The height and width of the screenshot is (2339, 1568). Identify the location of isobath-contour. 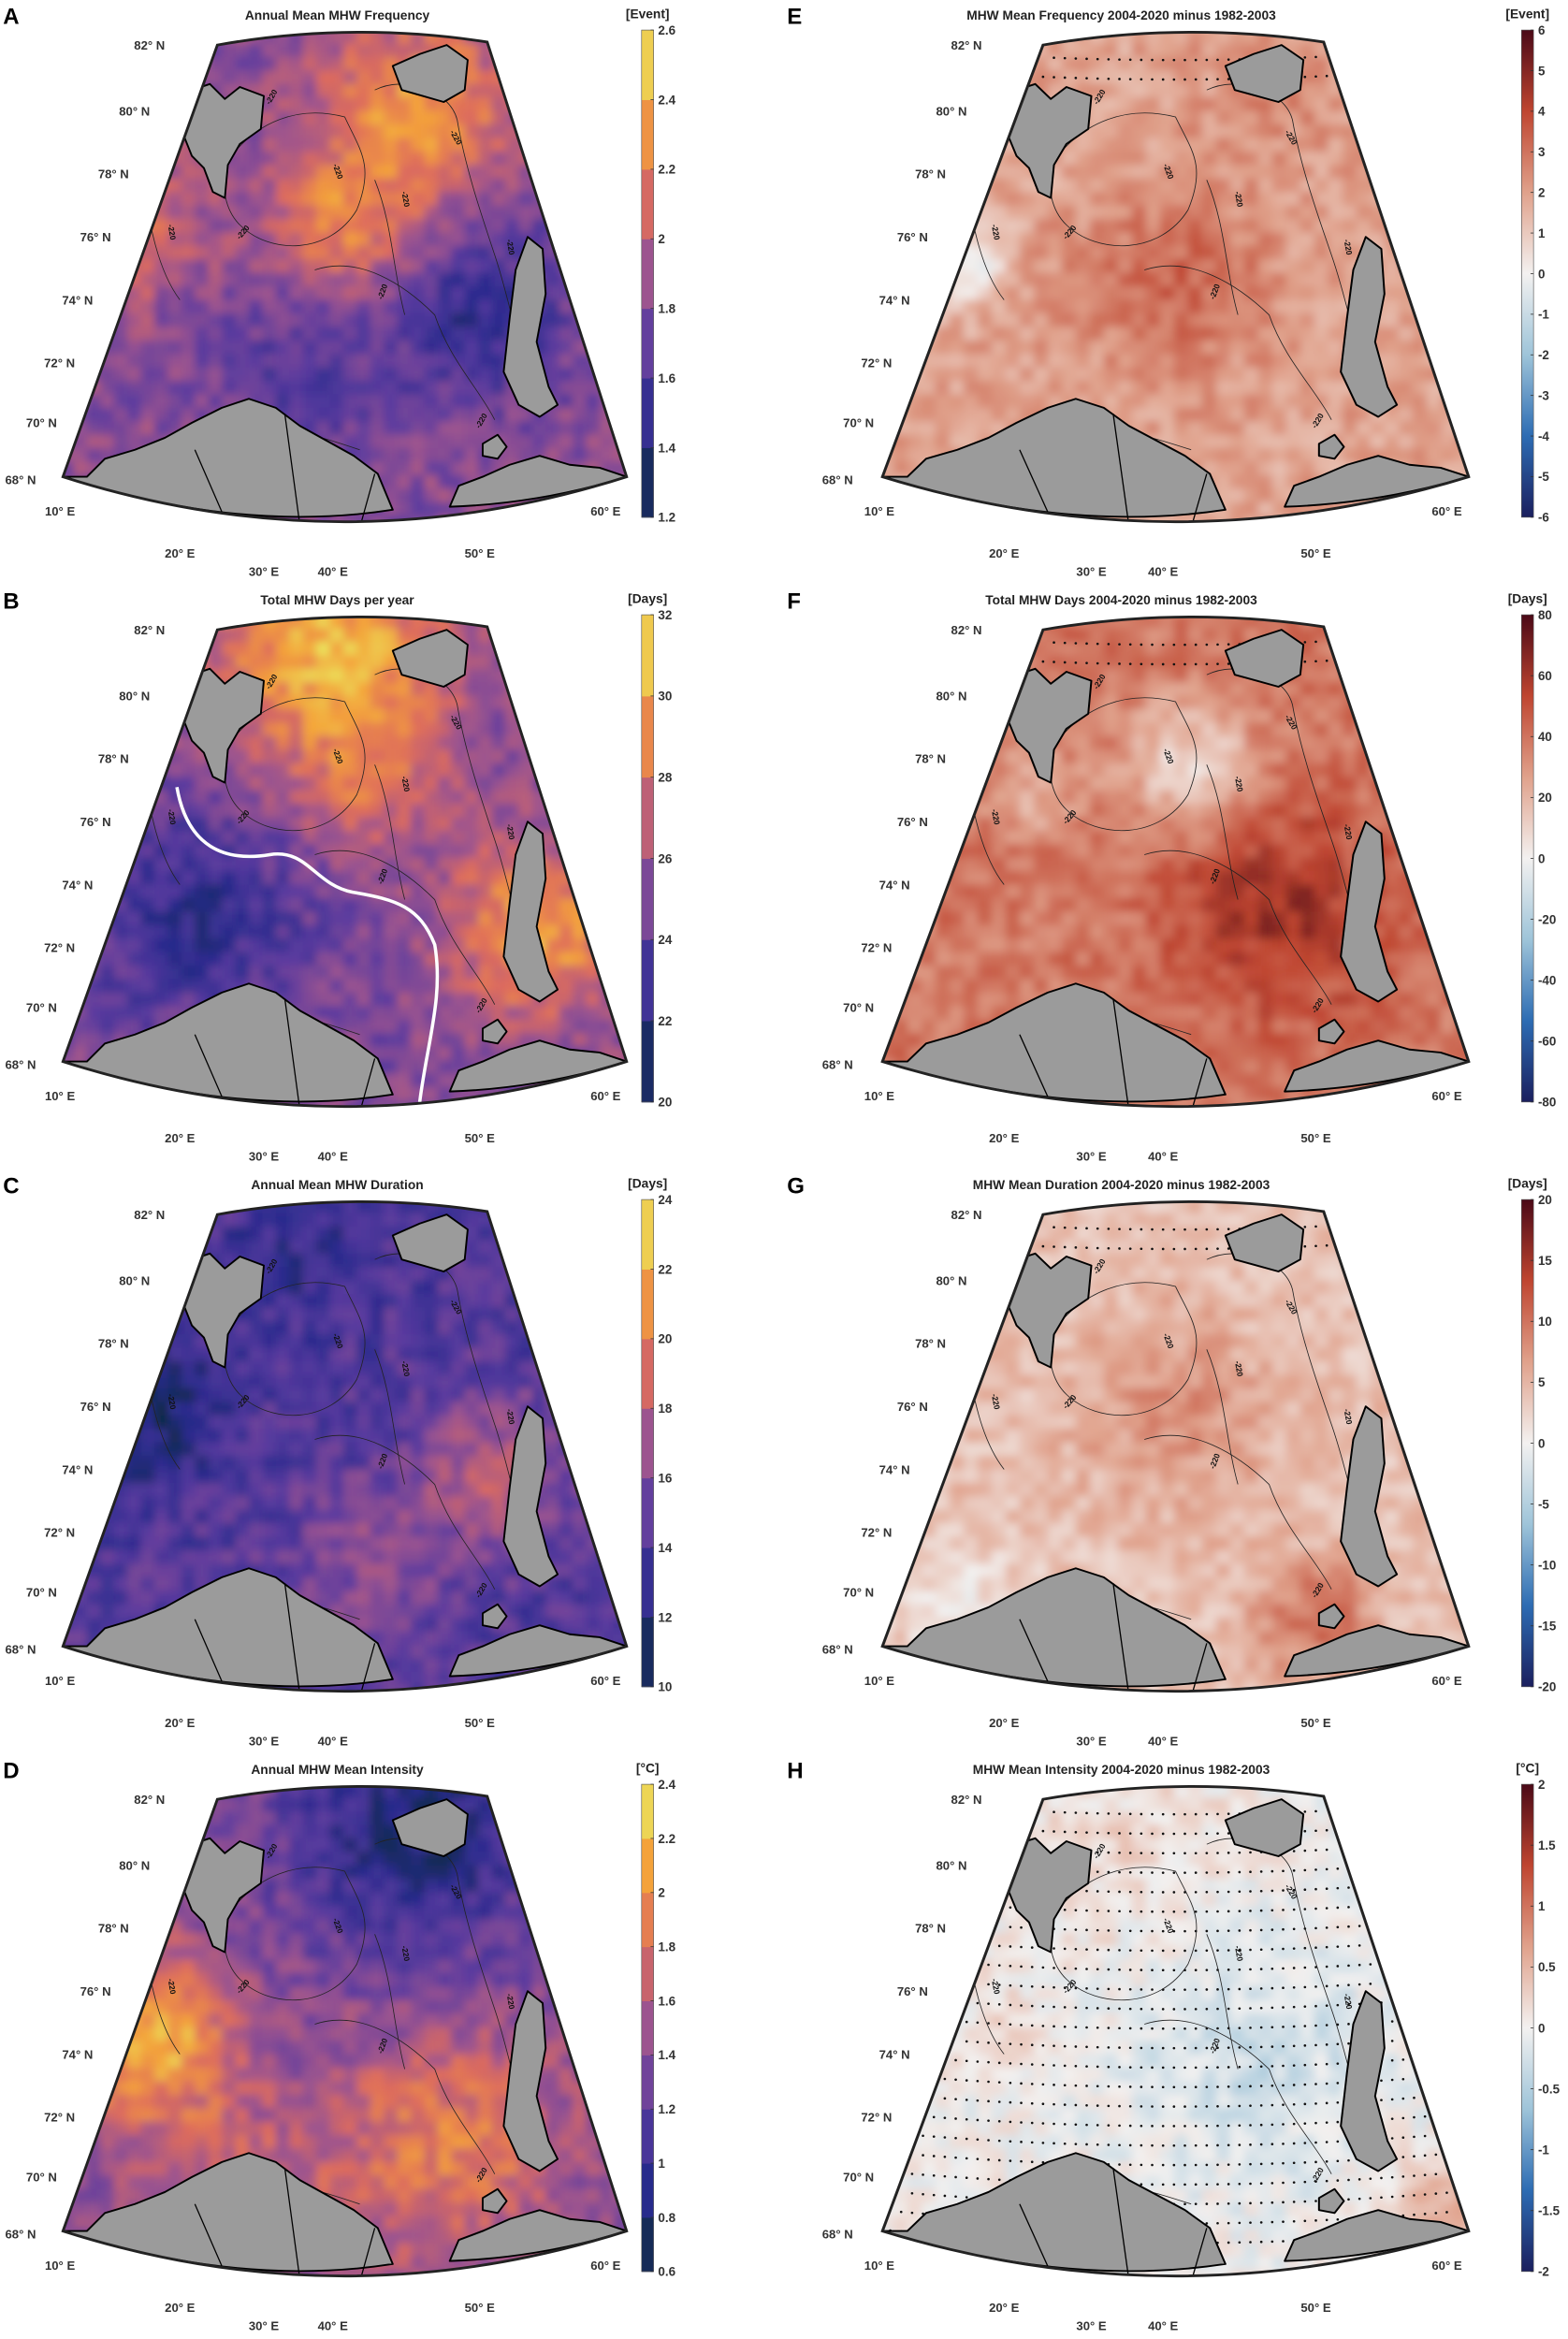
(405, 342).